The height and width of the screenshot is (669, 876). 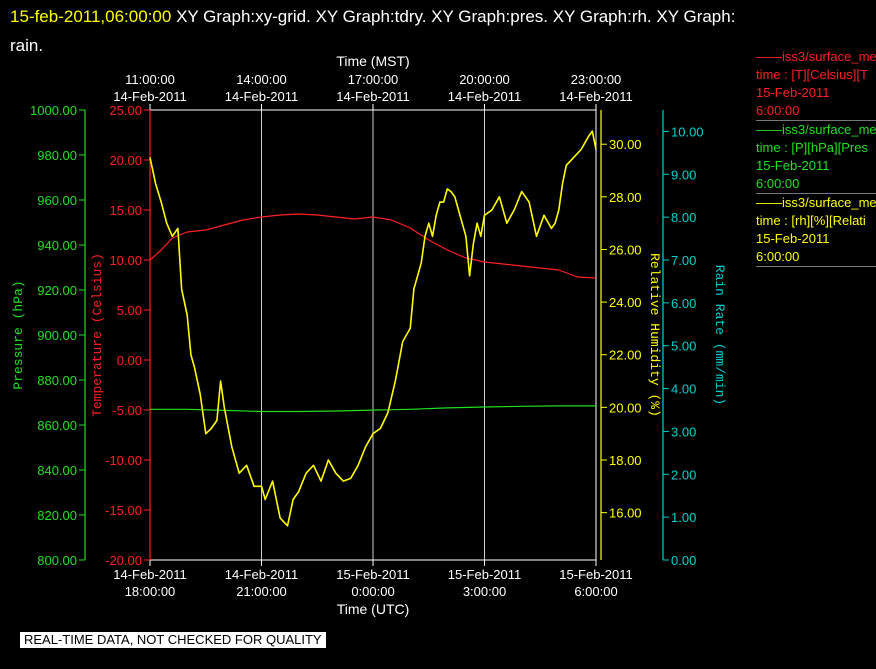 What do you see at coordinates (57, 335) in the screenshot?
I see `pres-y-tick-label: 900.00` at bounding box center [57, 335].